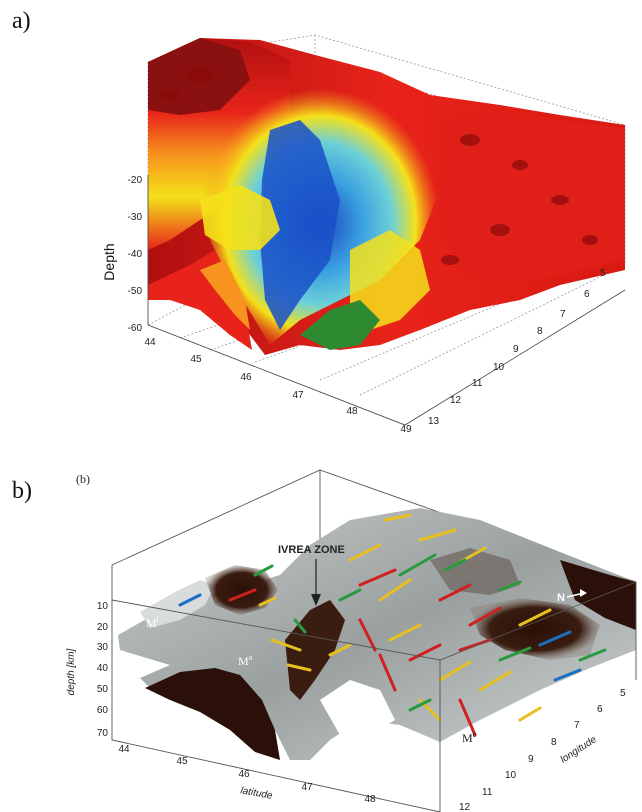 Image resolution: width=642 pixels, height=812 pixels. Describe the element at coordinates (244, 774) in the screenshot. I see `x-tick-b-2: 46` at that location.